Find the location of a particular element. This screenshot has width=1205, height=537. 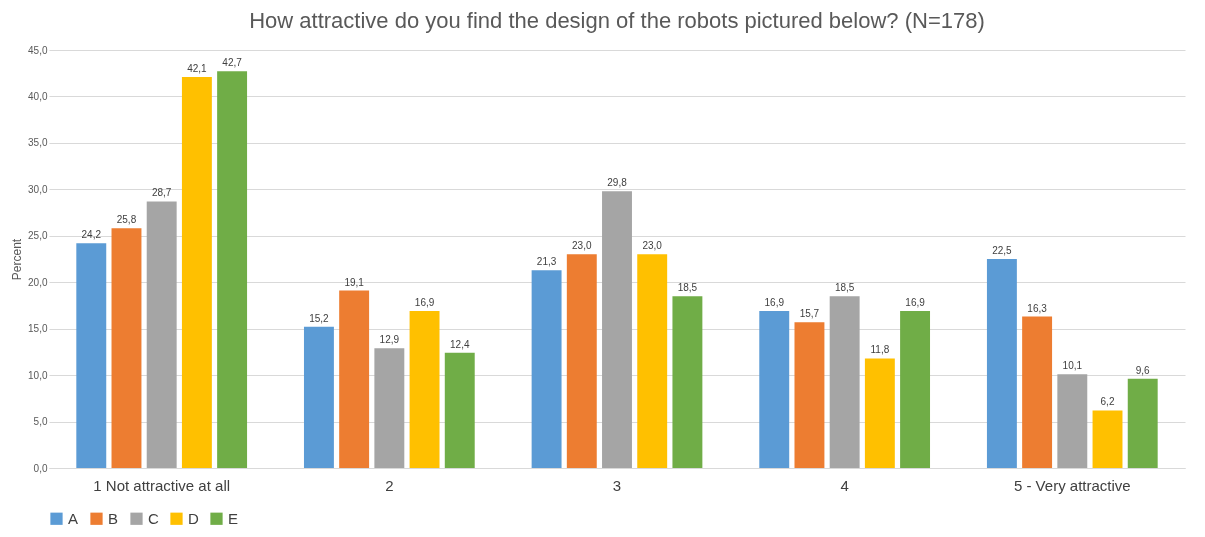

data-label: 11,8 is located at coordinates (880, 350).